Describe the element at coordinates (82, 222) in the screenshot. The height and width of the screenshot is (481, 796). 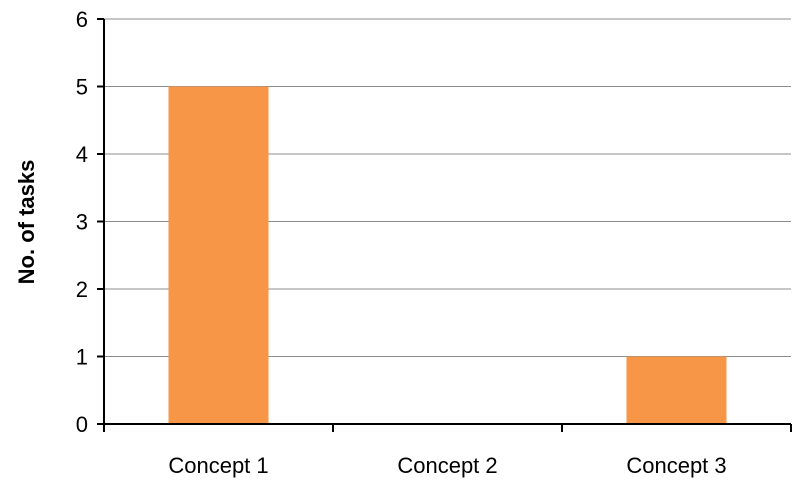
I see `y-tick-label-3: 3` at that location.